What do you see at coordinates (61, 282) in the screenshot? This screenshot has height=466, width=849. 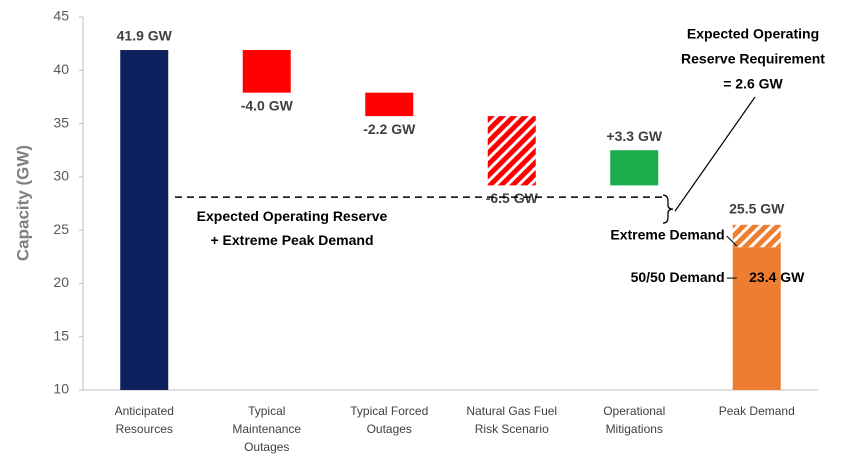 I see `y-tick-label: 20` at bounding box center [61, 282].